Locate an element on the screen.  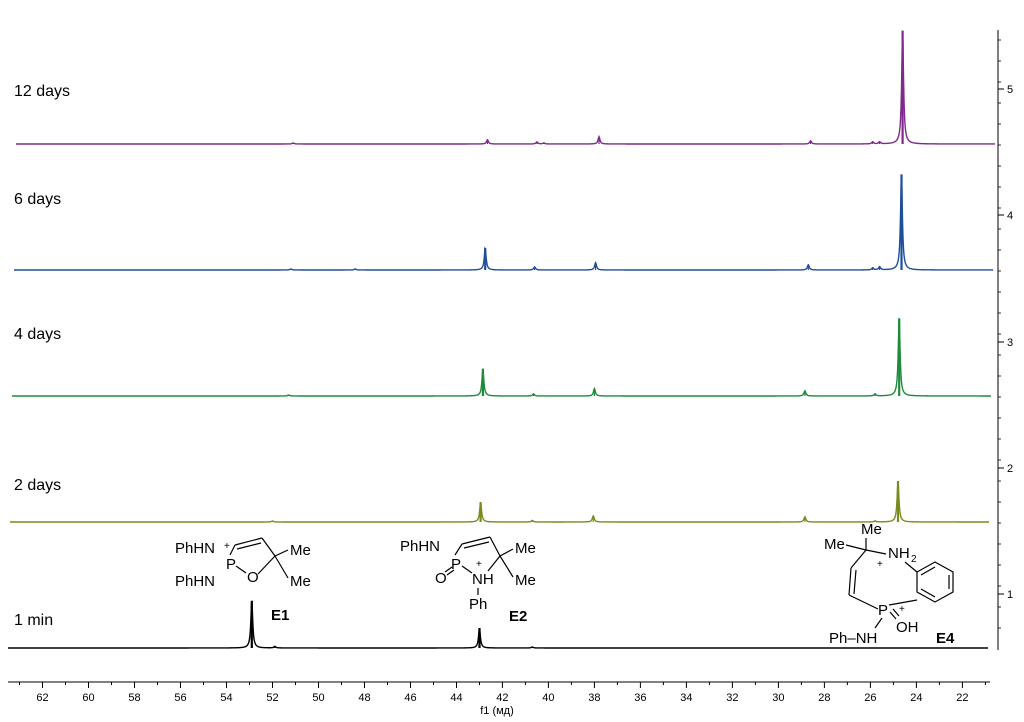
trace-2-days is located at coordinates (499, 501).